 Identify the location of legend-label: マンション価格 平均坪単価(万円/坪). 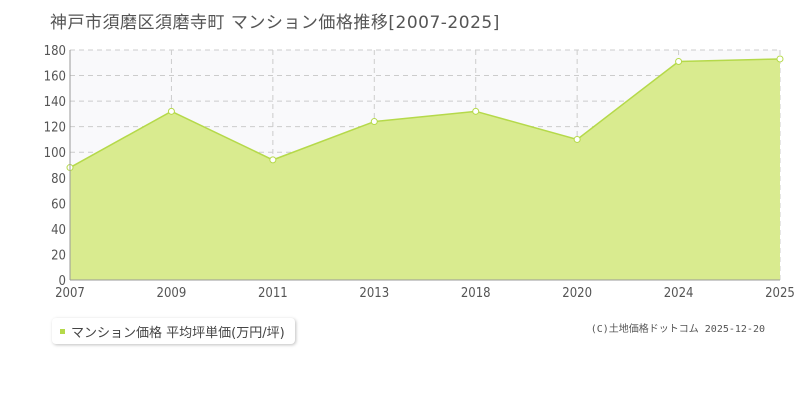
(178, 333).